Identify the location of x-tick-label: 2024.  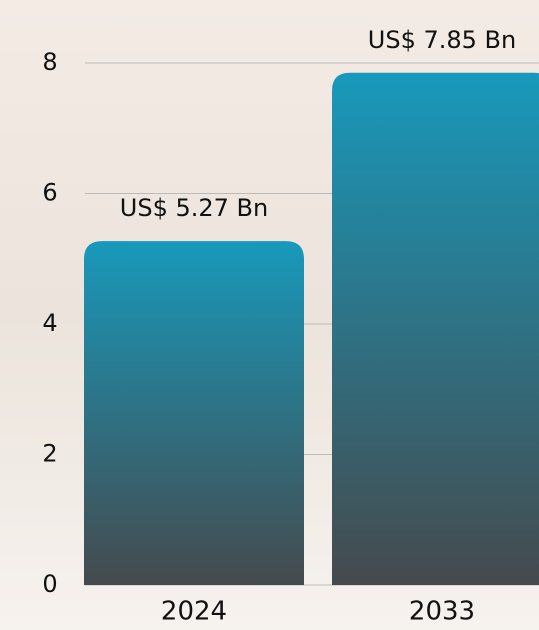
(194, 612).